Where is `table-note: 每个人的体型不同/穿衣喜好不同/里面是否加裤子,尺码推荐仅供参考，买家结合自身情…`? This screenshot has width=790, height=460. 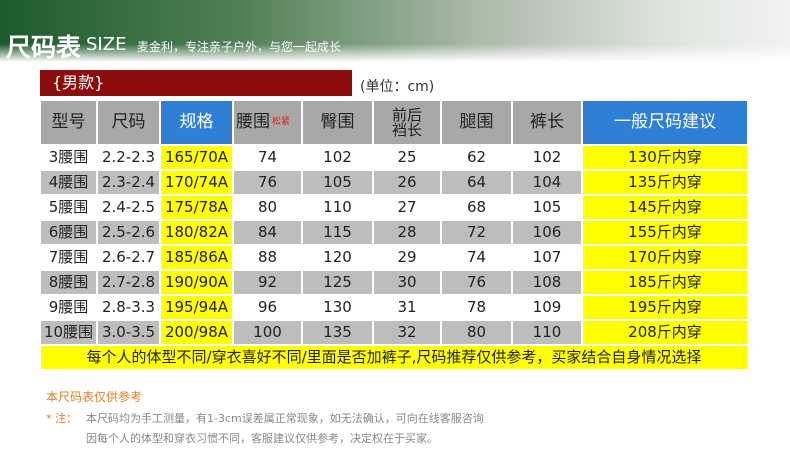
table-note: 每个人的体型不同/穿衣喜好不同/里面是否加裤子,尺码推荐仅供参考，买家结合自身情… is located at coordinates (394, 357).